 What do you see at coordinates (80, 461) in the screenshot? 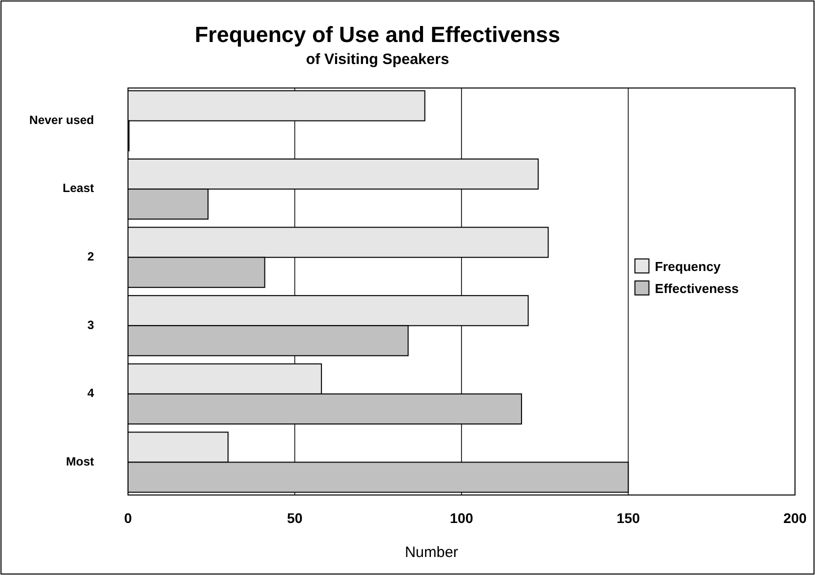
I see `y-tick-label: Most` at bounding box center [80, 461].